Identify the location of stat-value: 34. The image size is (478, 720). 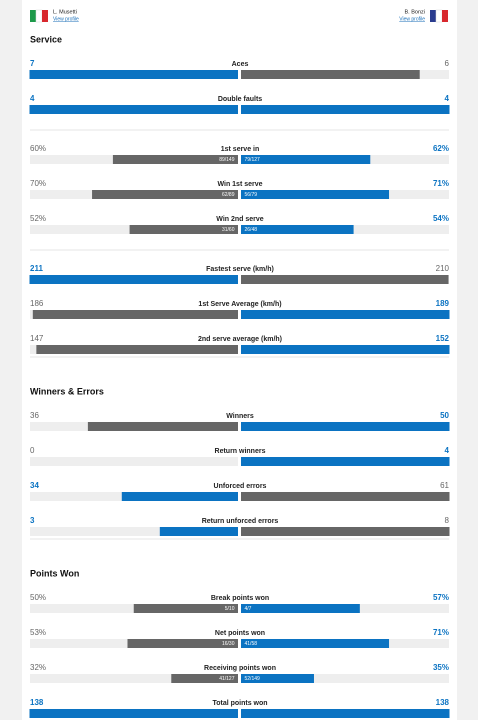
(34, 485).